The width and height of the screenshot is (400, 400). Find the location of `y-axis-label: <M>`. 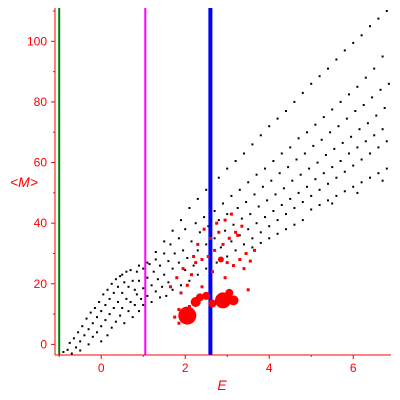

y-axis-label: <M> is located at coordinates (24, 182).